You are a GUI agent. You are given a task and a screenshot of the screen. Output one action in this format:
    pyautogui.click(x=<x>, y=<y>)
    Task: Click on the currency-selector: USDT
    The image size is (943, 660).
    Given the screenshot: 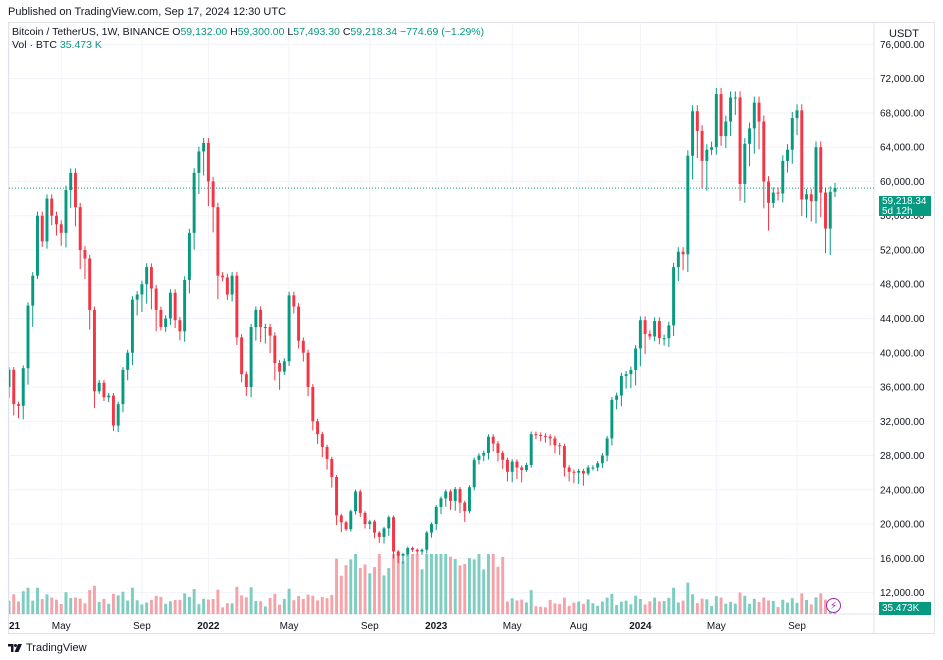 What is the action you would take?
    pyautogui.click(x=904, y=34)
    